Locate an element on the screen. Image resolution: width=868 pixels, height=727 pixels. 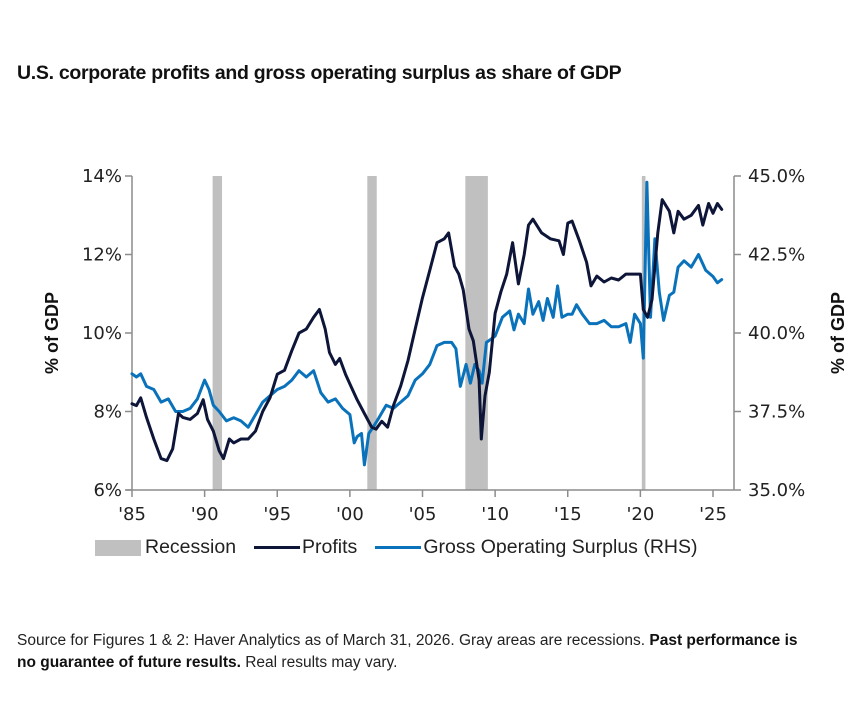
y-tick-label-left: 8% is located at coordinates (107, 412).